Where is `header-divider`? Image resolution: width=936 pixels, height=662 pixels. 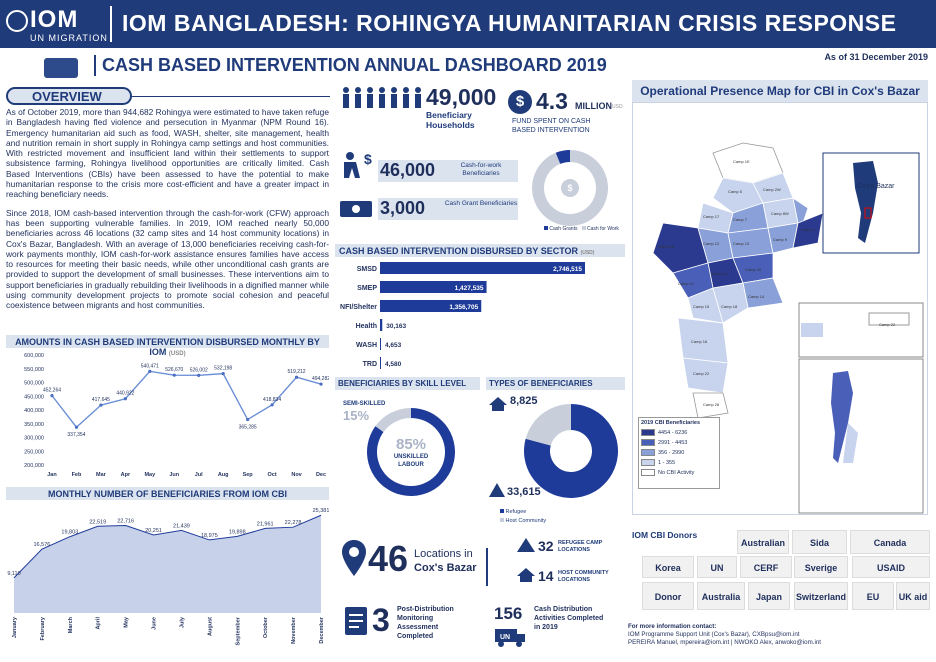 header-divider is located at coordinates (111, 24).